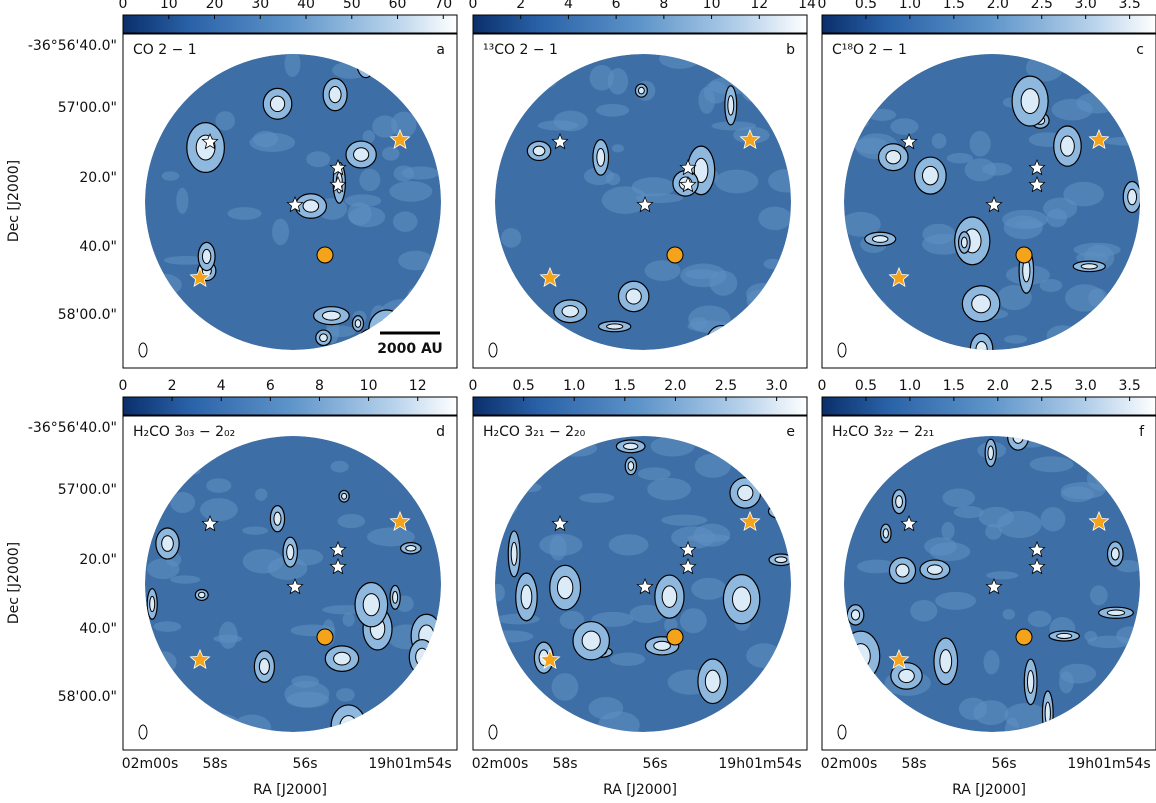 This screenshot has height=803, width=1156. Describe the element at coordinates (270, 386) in the screenshot. I see `colorbar-tick-label: 6` at that location.